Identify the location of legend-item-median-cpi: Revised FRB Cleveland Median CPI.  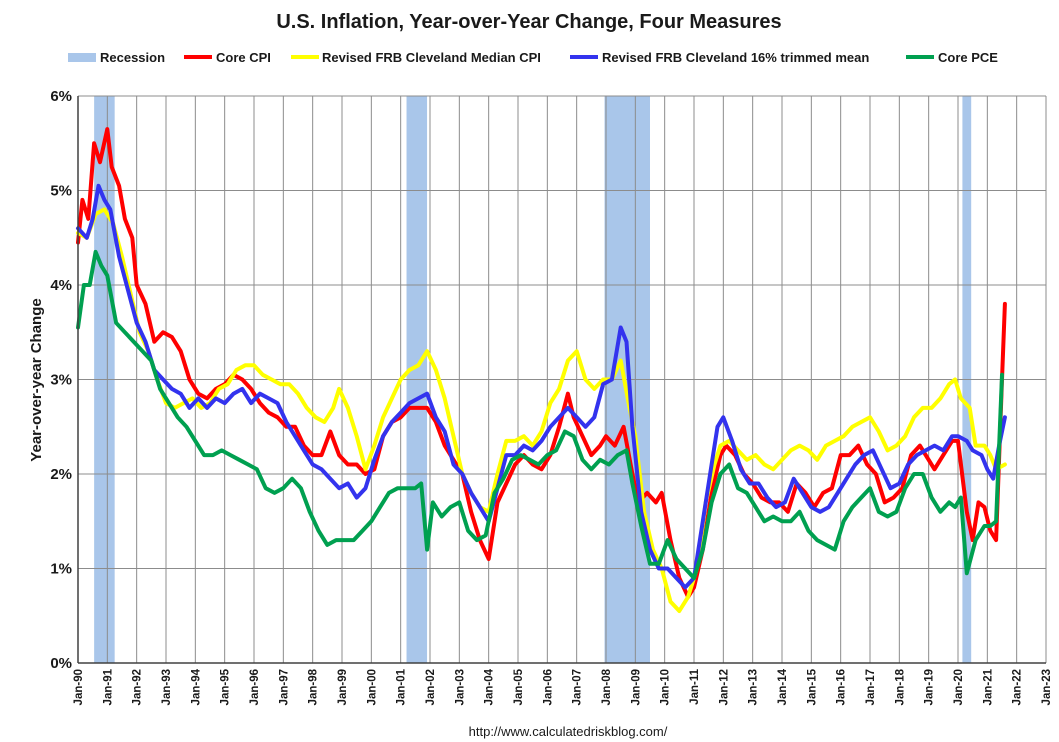
(416, 57).